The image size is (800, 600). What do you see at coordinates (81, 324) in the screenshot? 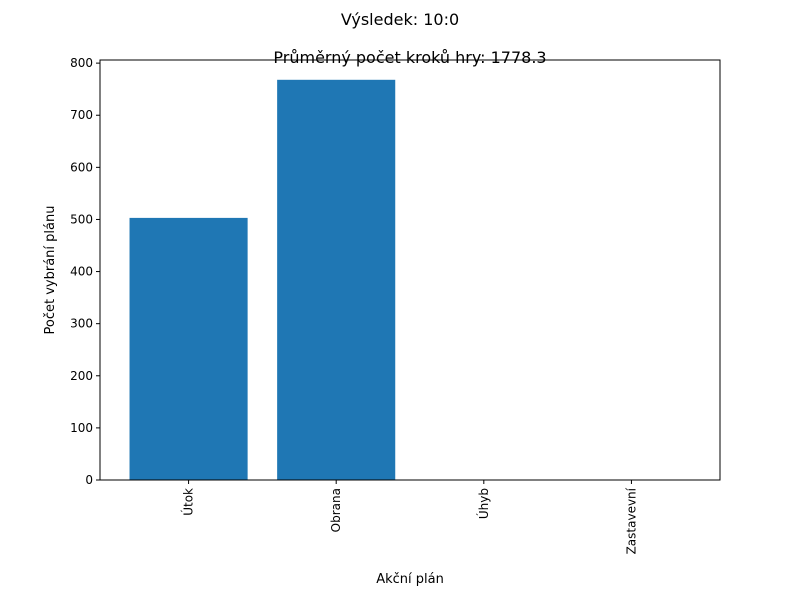
I see `y-tick-label: 300` at bounding box center [81, 324].